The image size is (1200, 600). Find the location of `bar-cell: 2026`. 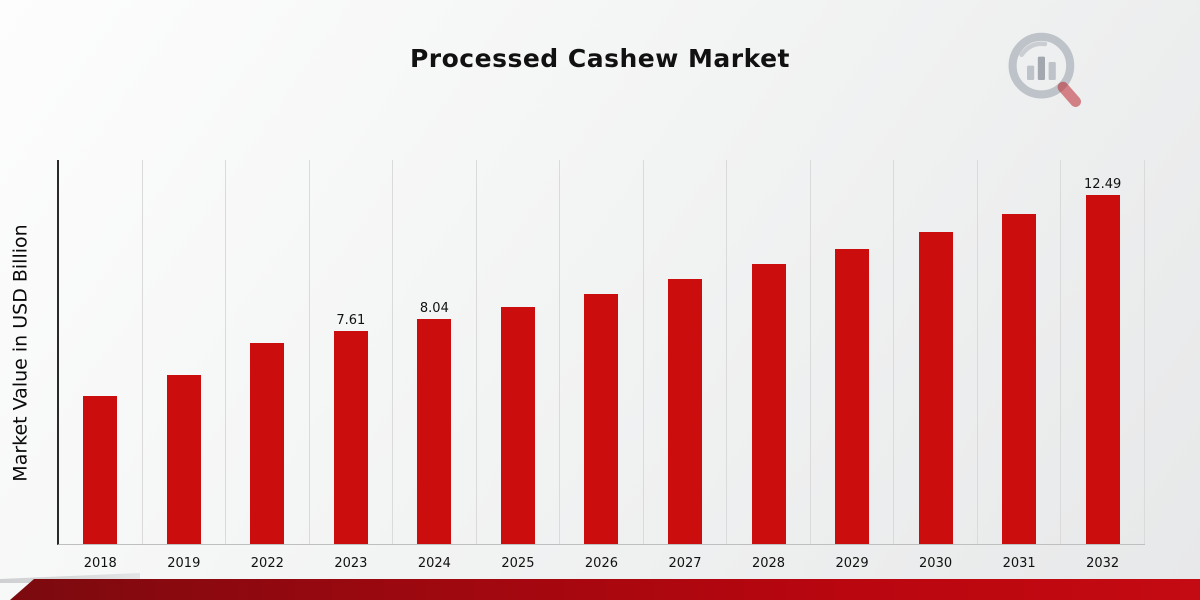

bar-cell: 2026 is located at coordinates (602, 365).